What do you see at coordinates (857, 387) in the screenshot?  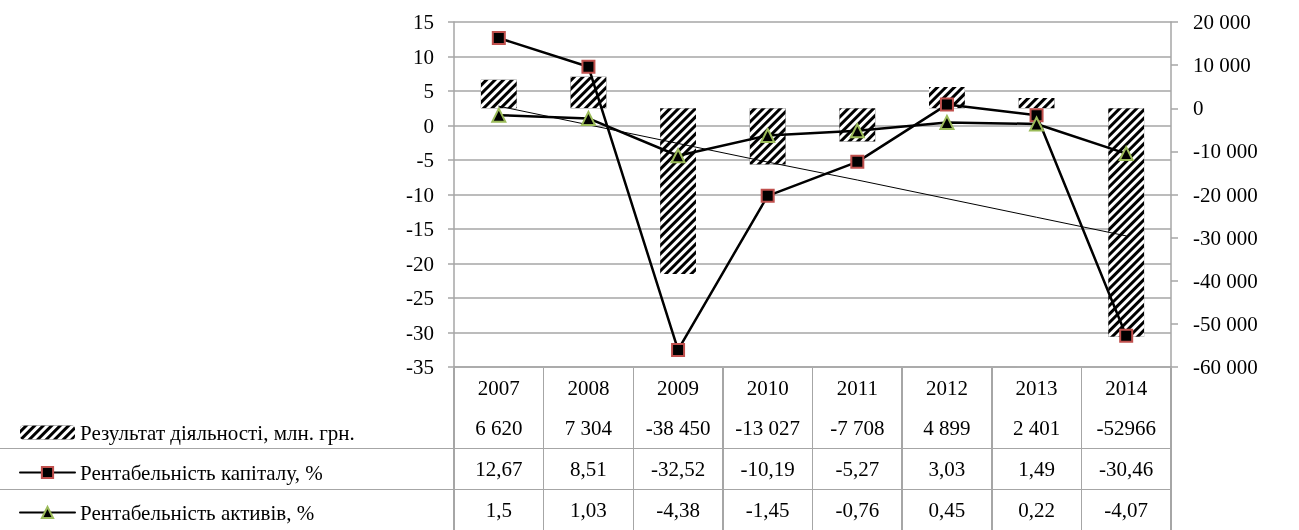 I see `x-tick-label: 2011` at bounding box center [857, 387].